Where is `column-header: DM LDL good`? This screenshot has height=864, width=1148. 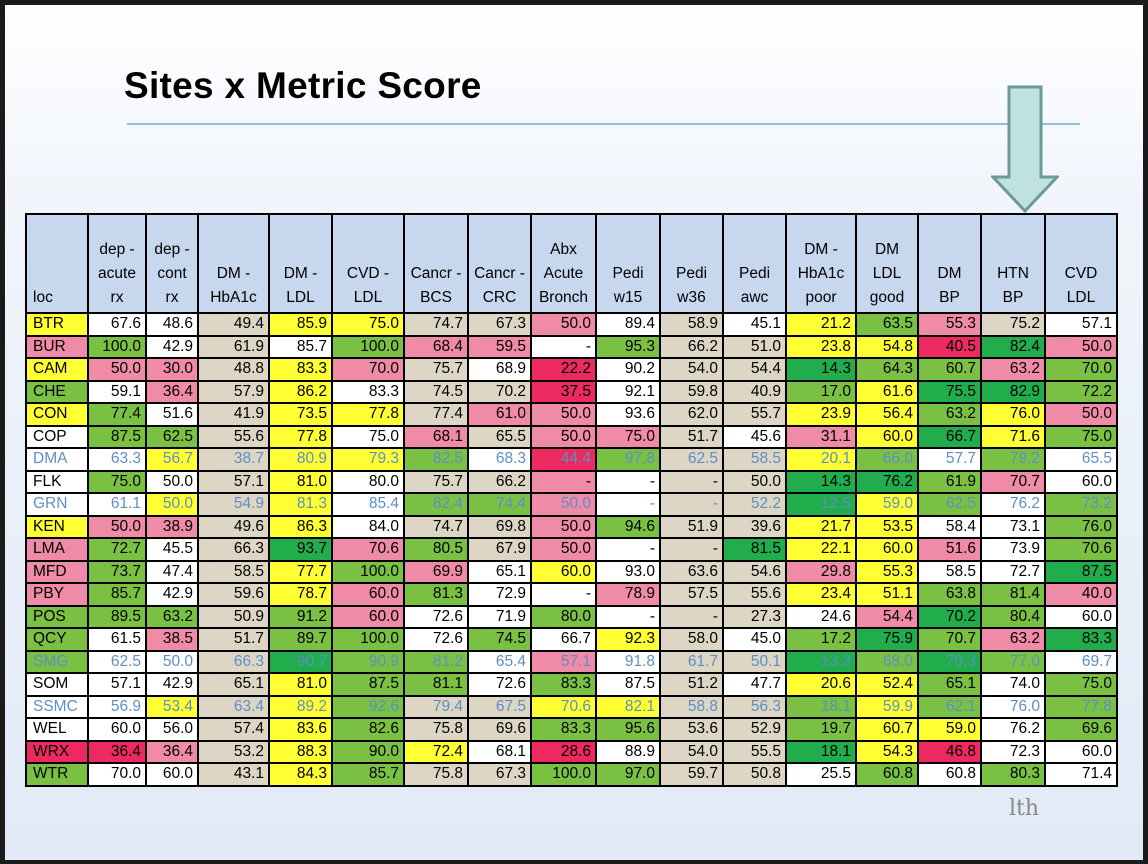 column-header: DM LDL good is located at coordinates (887, 263).